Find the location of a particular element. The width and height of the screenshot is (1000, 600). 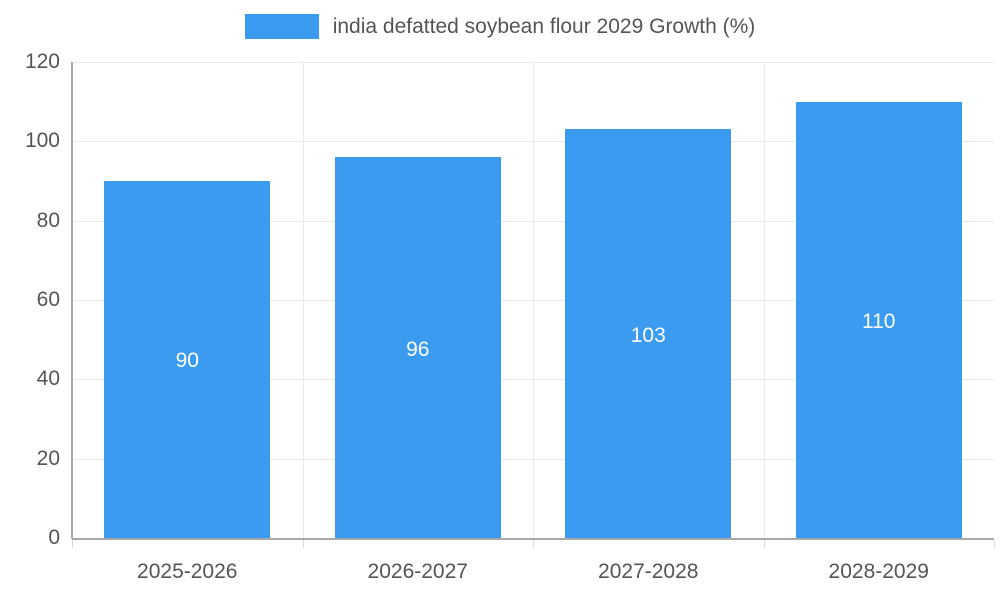

x-axis-line is located at coordinates (533, 539).